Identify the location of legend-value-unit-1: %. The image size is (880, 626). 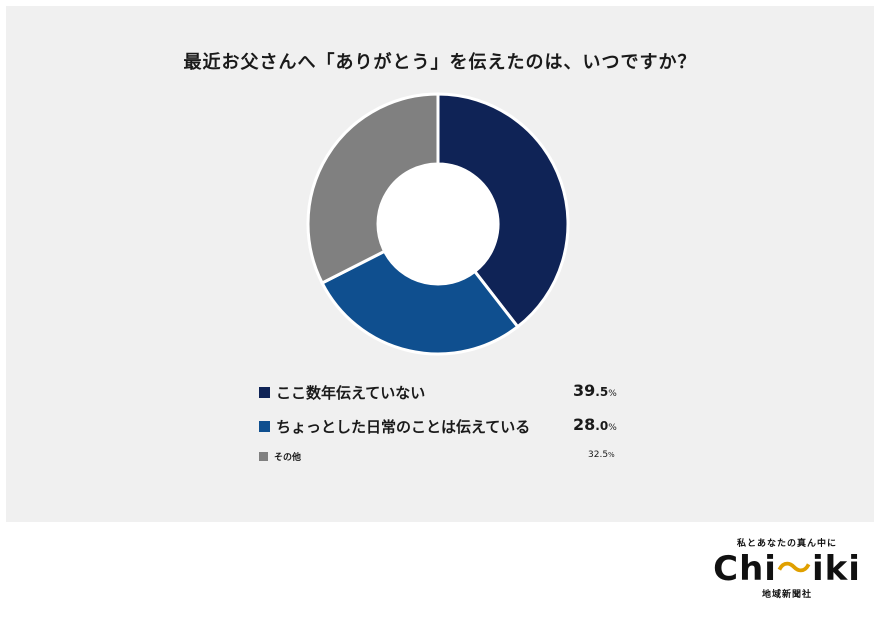
(612, 428).